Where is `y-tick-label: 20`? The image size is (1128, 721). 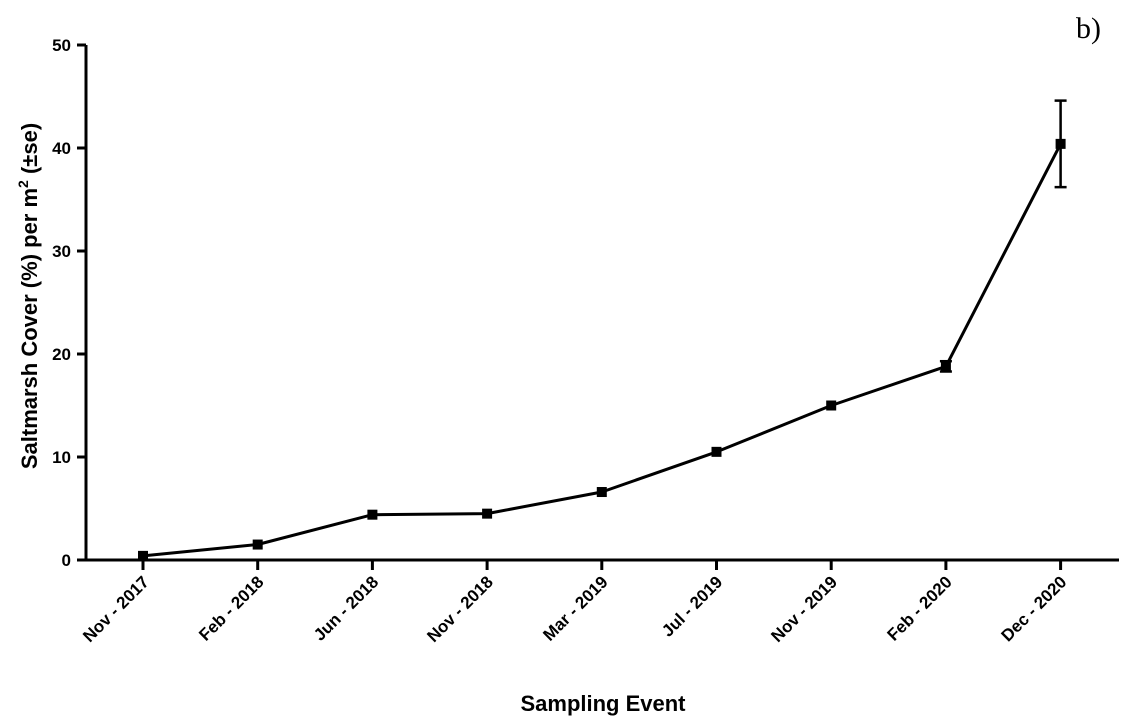 y-tick-label: 20 is located at coordinates (61, 354).